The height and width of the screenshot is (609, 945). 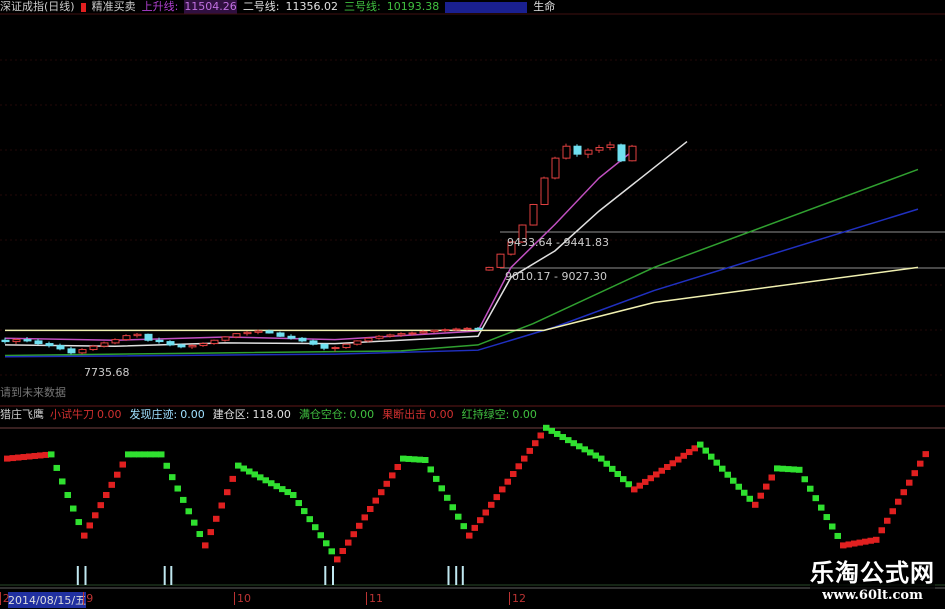 I want to click on line2-value: 11356.02, so click(x=312, y=6).